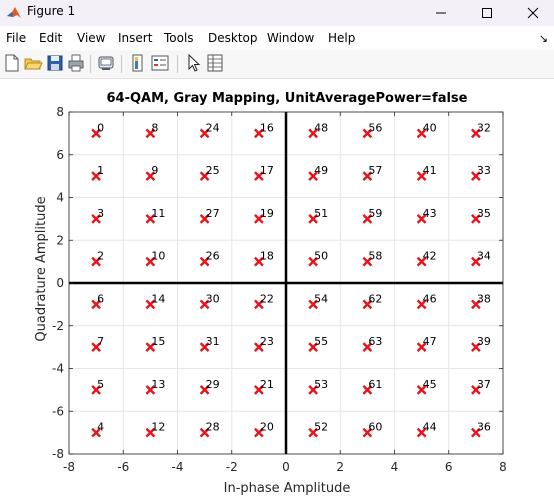  What do you see at coordinates (233, 38) in the screenshot?
I see `menu-desktop: Desktop` at bounding box center [233, 38].